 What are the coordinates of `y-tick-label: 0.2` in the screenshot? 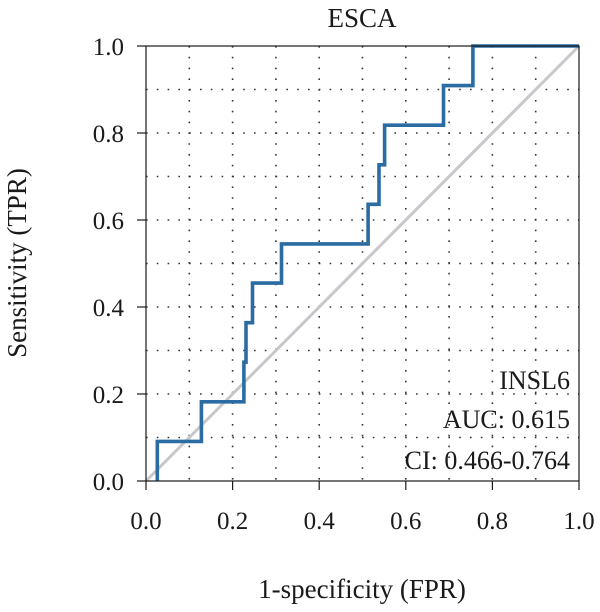 It's located at (108, 395).